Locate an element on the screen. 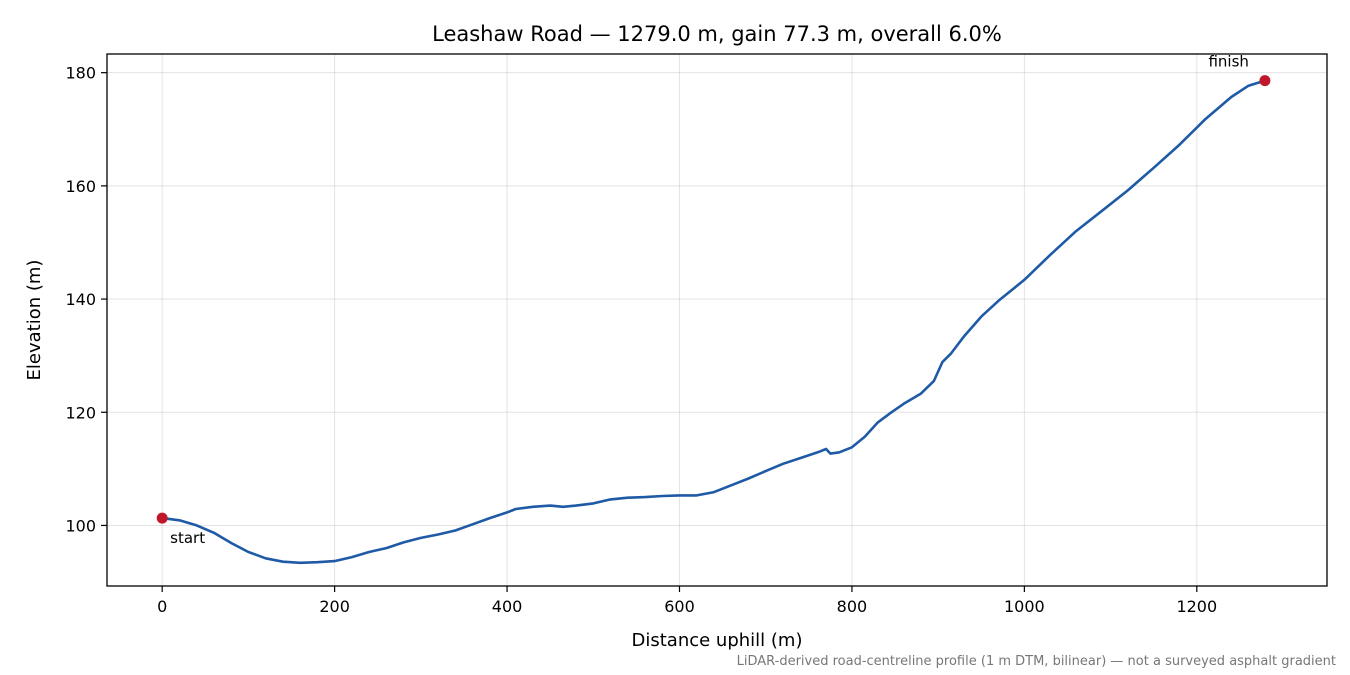  y-axis-label: Elevation (m) is located at coordinates (34, 320).